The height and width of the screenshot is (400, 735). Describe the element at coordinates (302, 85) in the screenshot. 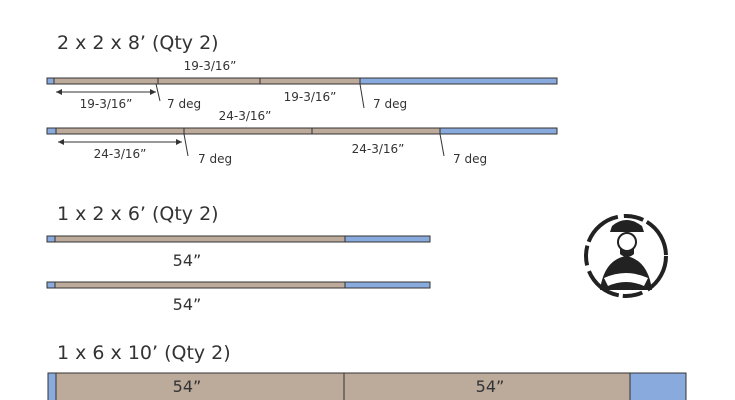

I see `board: 19-3/16” 19-3/16” 7 deg 19-3/16” 7 deg` at that location.